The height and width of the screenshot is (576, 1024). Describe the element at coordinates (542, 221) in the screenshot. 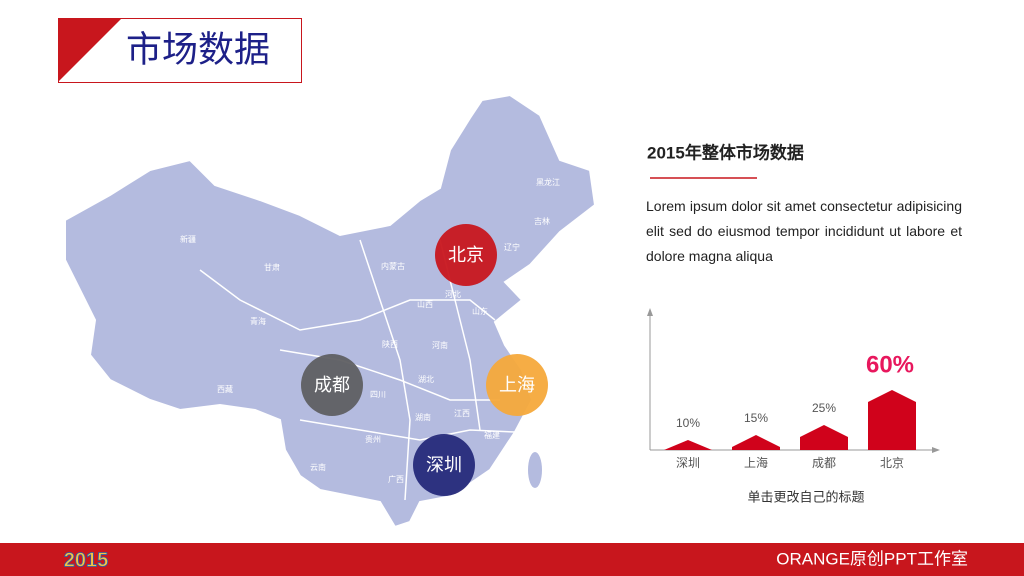

I see `province-label: 吉林` at that location.